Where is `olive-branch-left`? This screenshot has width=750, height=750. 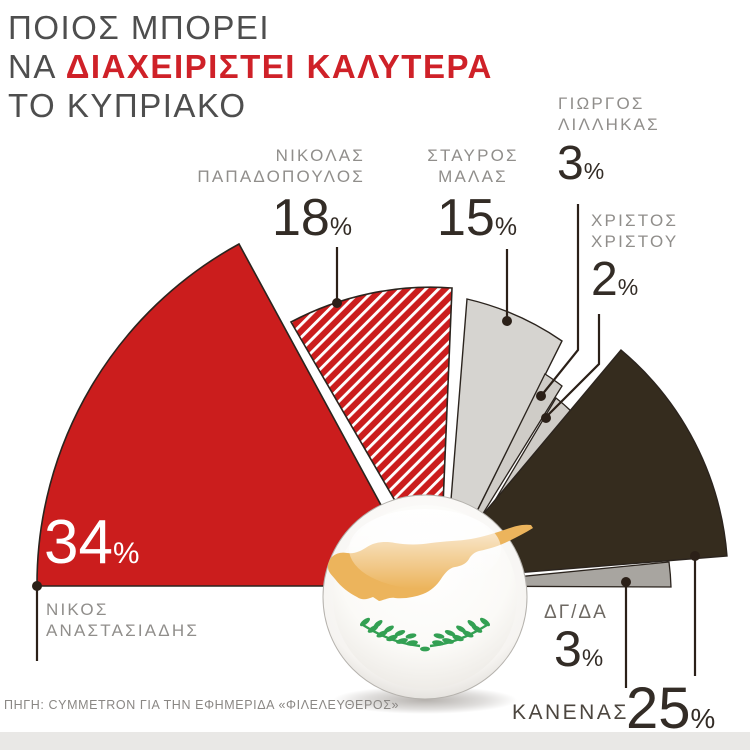 olive-branch-left is located at coordinates (390, 632).